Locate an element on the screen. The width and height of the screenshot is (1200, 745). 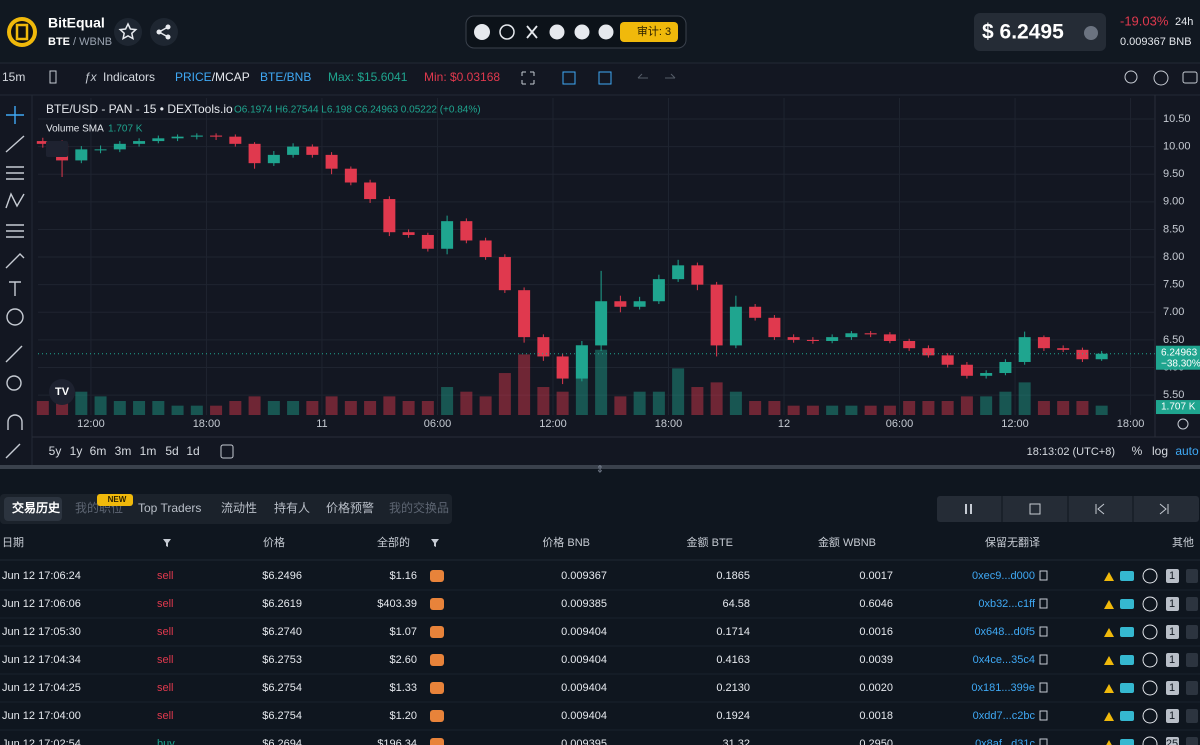
cell: 0x8af...d31c is located at coordinates (1005, 741).